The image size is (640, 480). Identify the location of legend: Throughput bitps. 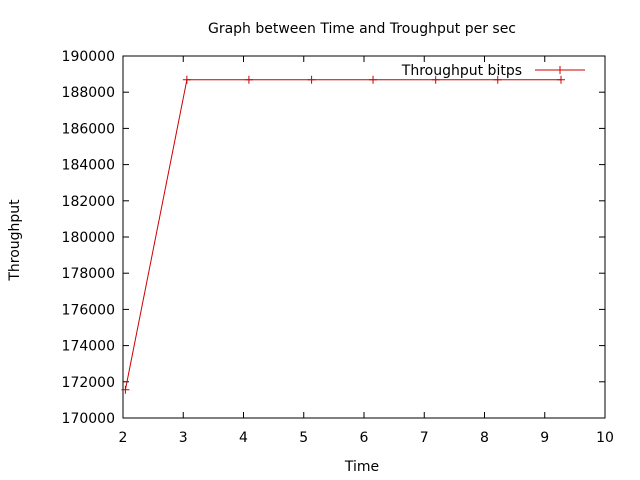
(493, 71).